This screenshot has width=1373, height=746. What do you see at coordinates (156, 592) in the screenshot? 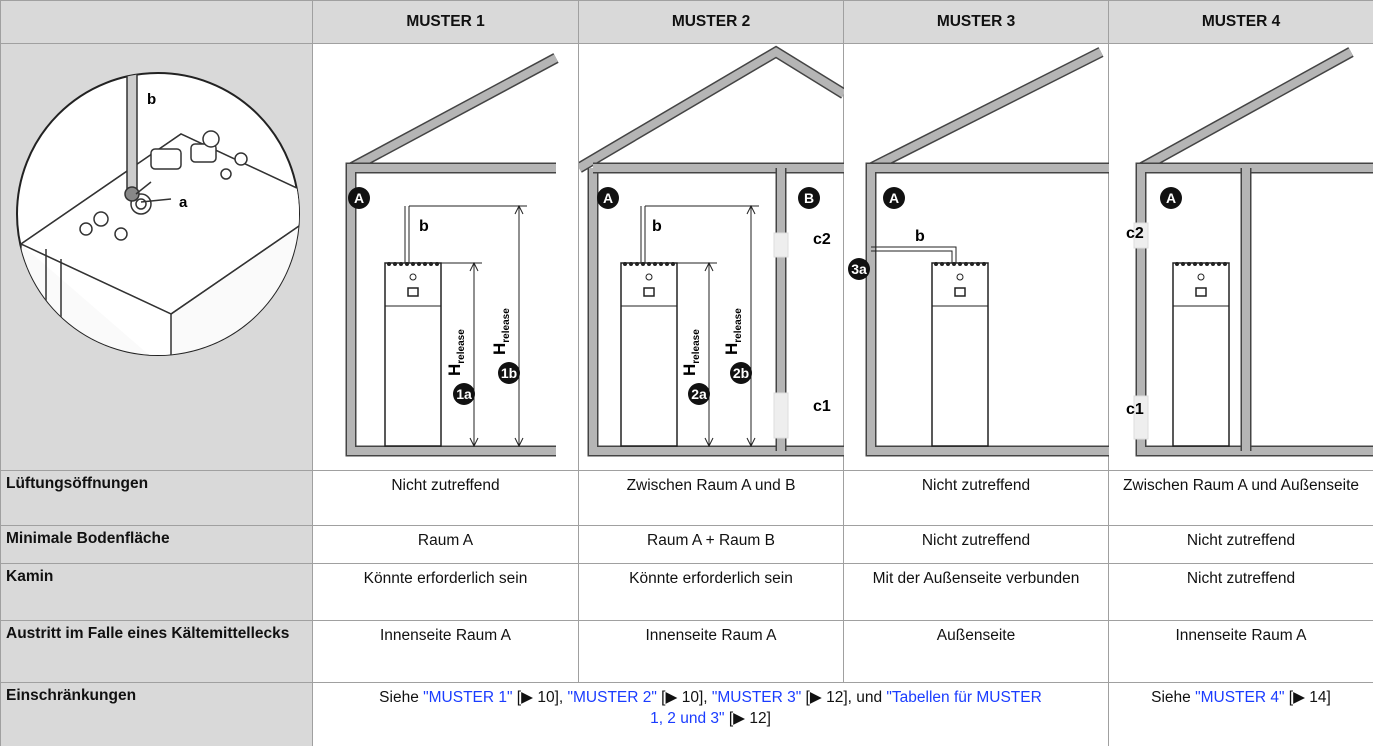
I see `row-label: Kamin` at bounding box center [156, 592].